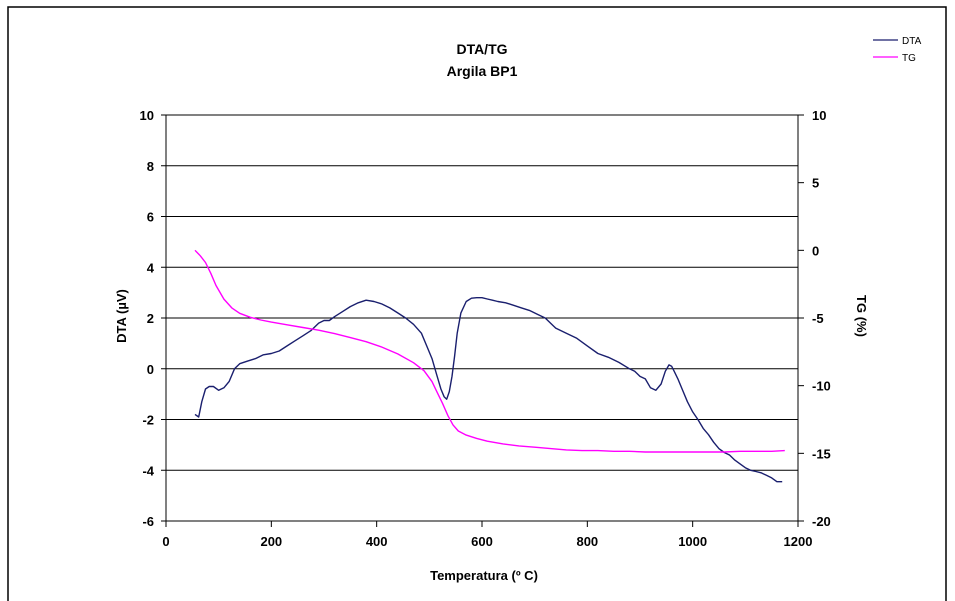  What do you see at coordinates (148, 521) in the screenshot?
I see `y-tick-label: -6` at bounding box center [148, 521].